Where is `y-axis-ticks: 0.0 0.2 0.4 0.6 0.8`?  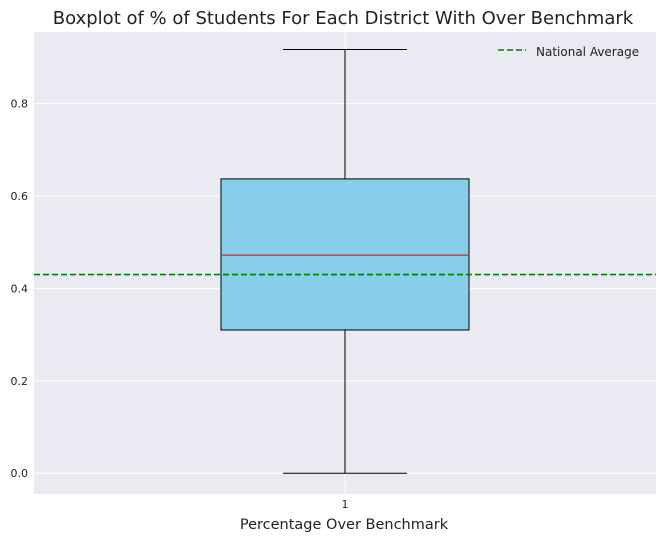 y-axis-ticks: 0.0 0.2 0.4 0.6 0.8 is located at coordinates (20, 289).